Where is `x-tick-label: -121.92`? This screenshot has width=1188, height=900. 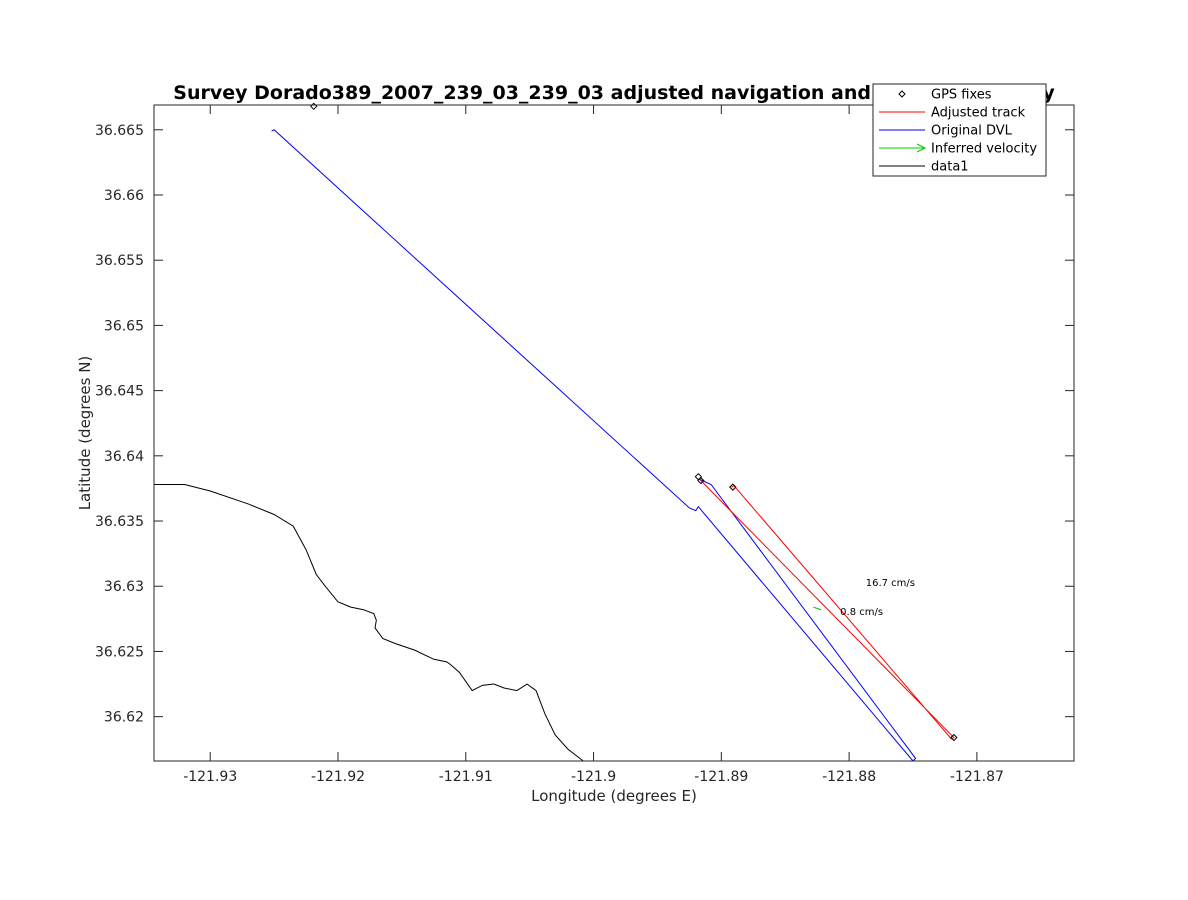 x-tick-label: -121.92 is located at coordinates (338, 777).